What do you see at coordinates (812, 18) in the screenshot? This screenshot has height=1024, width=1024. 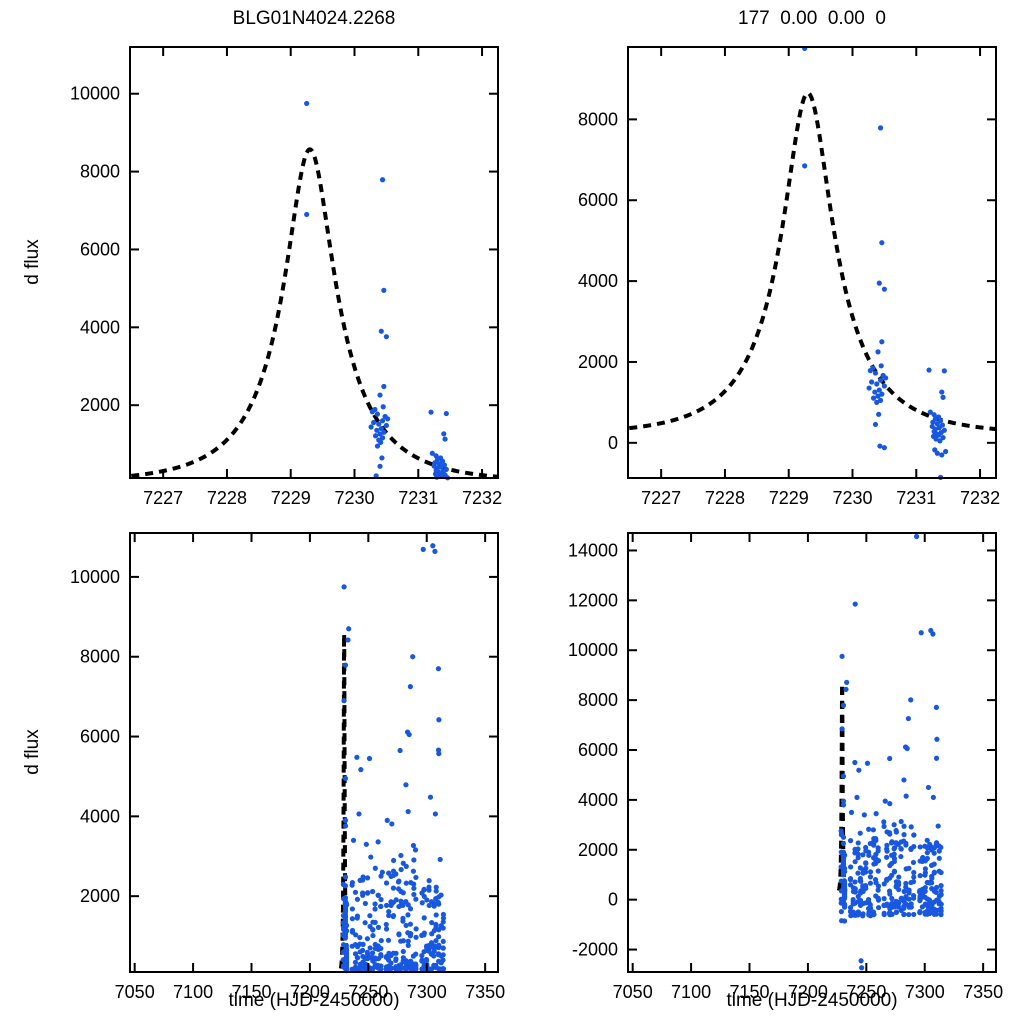 I see `figure-title-fit-params: 177 0.00 0.00 0` at bounding box center [812, 18].